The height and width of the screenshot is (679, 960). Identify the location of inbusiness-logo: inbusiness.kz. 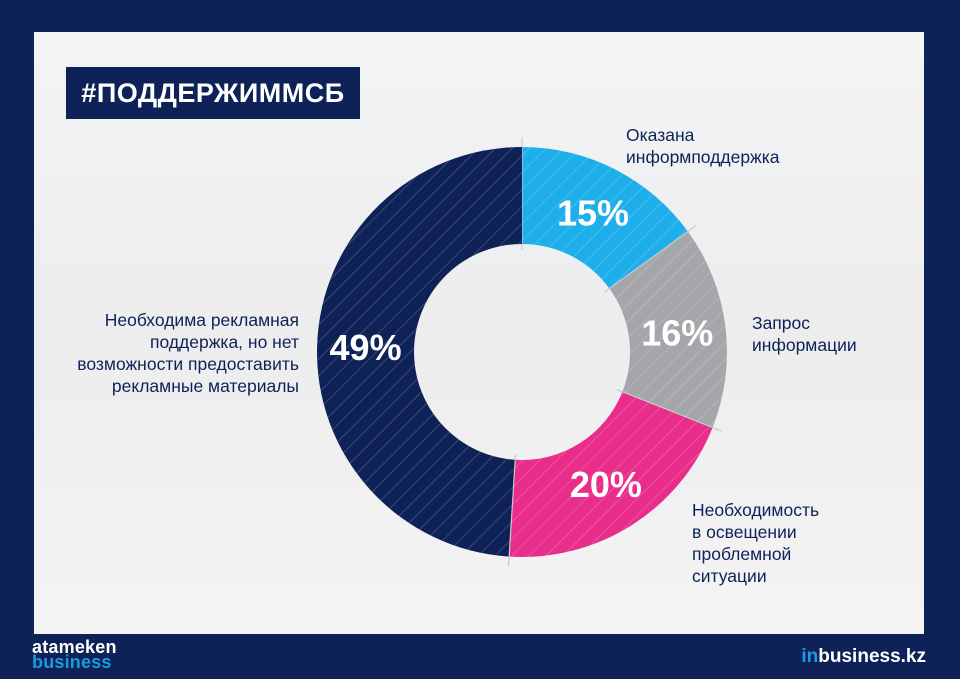
(863, 656).